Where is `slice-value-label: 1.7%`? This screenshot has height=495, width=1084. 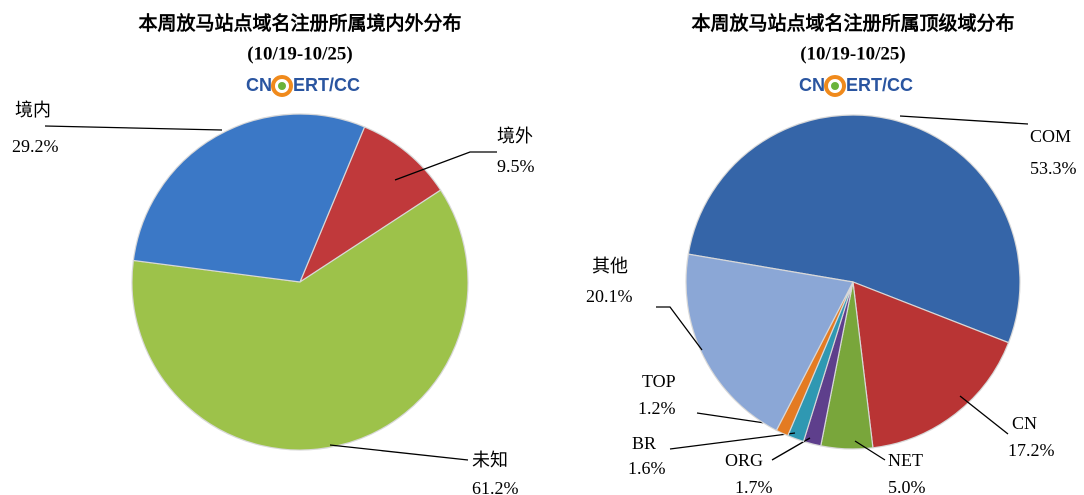 slice-value-label: 1.7% is located at coordinates (754, 486).